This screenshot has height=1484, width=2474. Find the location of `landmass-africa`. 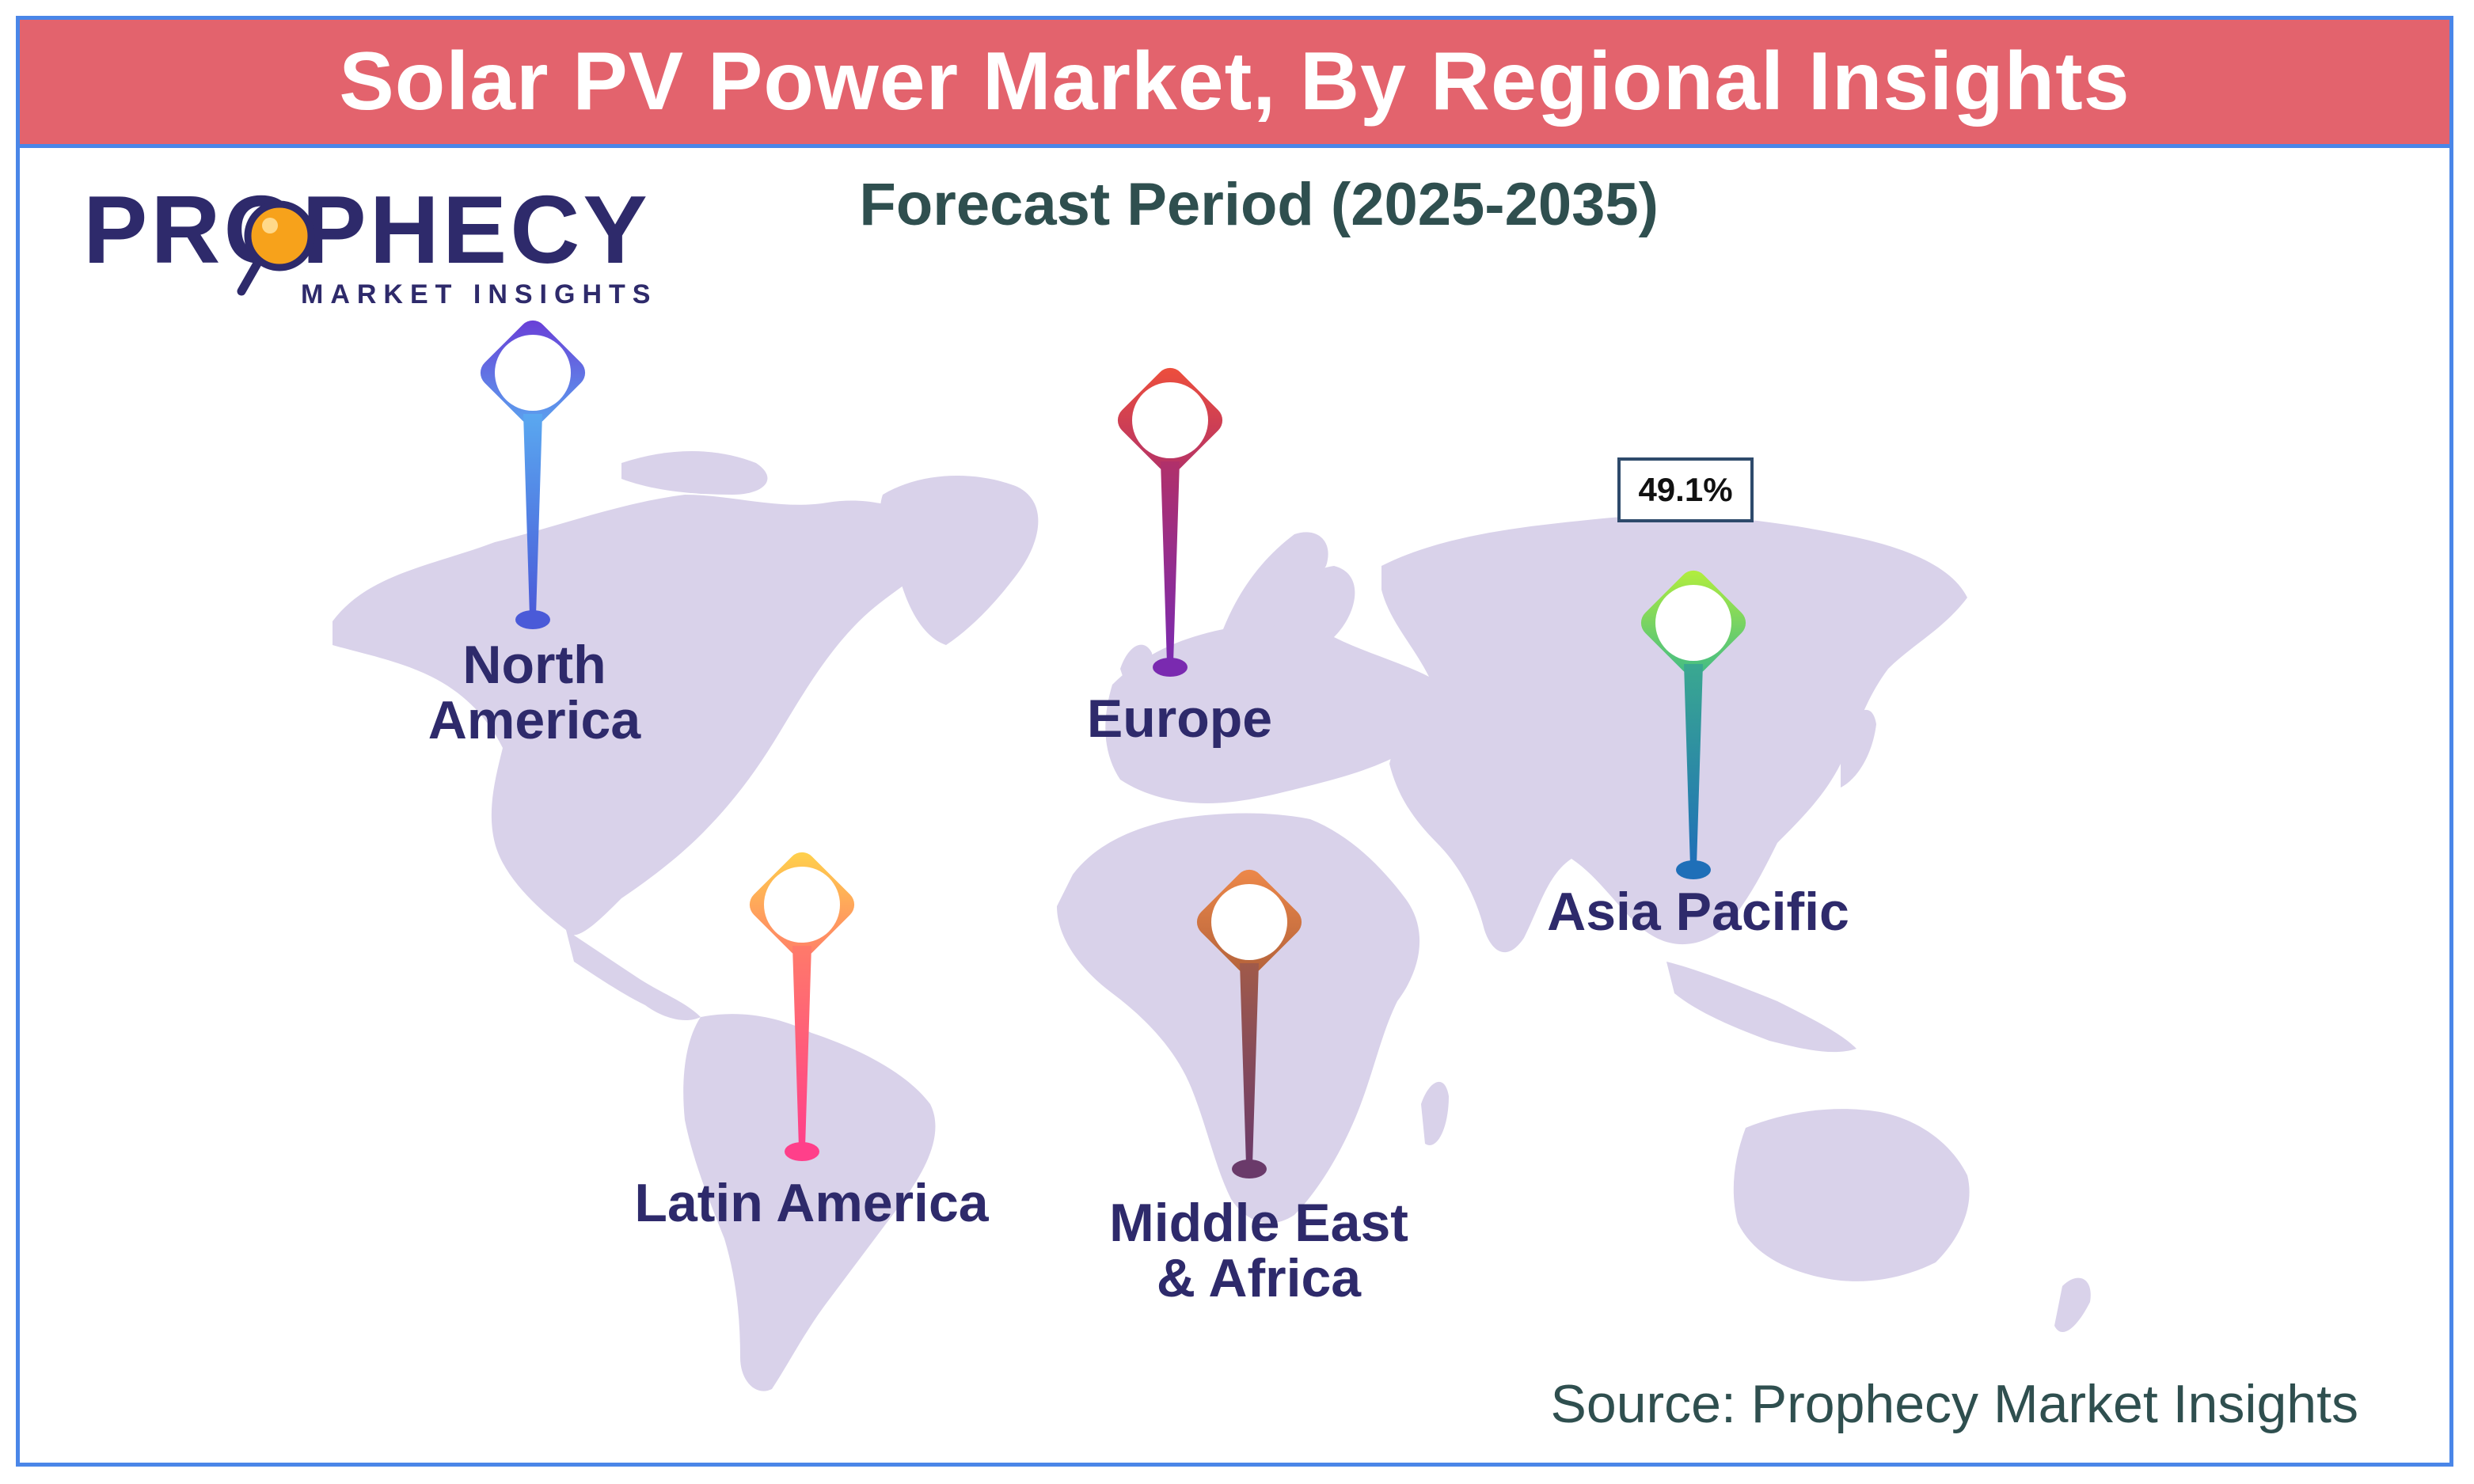

landmass-africa is located at coordinates (1238, 1018).